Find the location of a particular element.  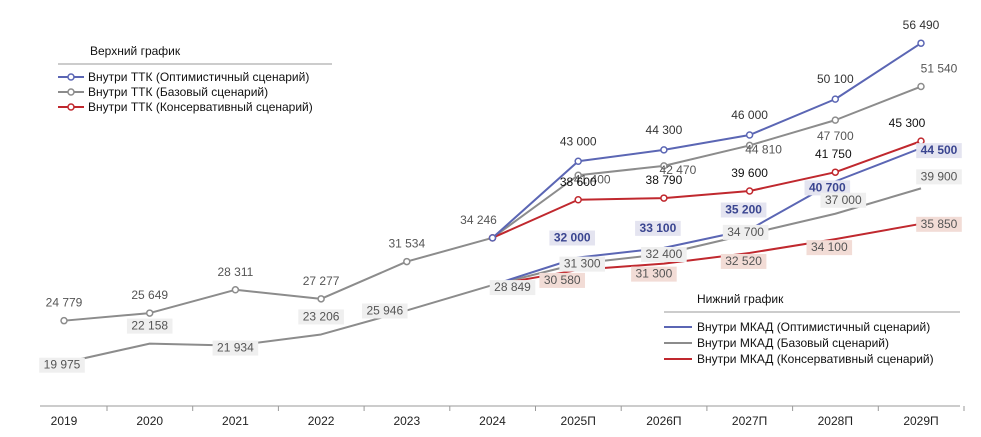

data-label-upper-base: 47 700 is located at coordinates (835, 136).